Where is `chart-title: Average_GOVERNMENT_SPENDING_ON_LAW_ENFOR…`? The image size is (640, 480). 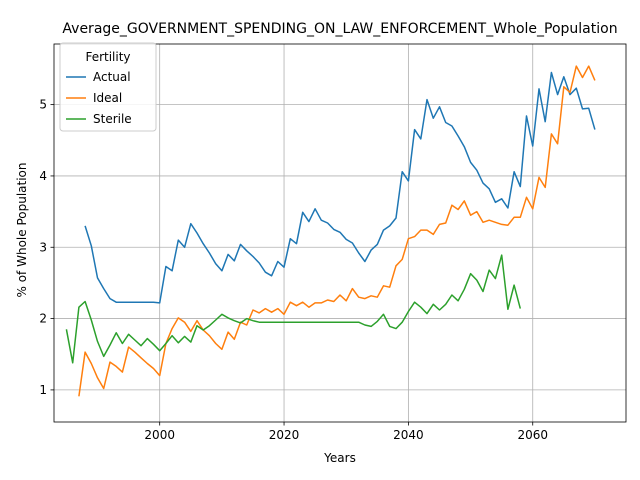
chart-title: Average_GOVERNMENT_SPENDING_ON_LAW_ENFOR… is located at coordinates (339, 29).